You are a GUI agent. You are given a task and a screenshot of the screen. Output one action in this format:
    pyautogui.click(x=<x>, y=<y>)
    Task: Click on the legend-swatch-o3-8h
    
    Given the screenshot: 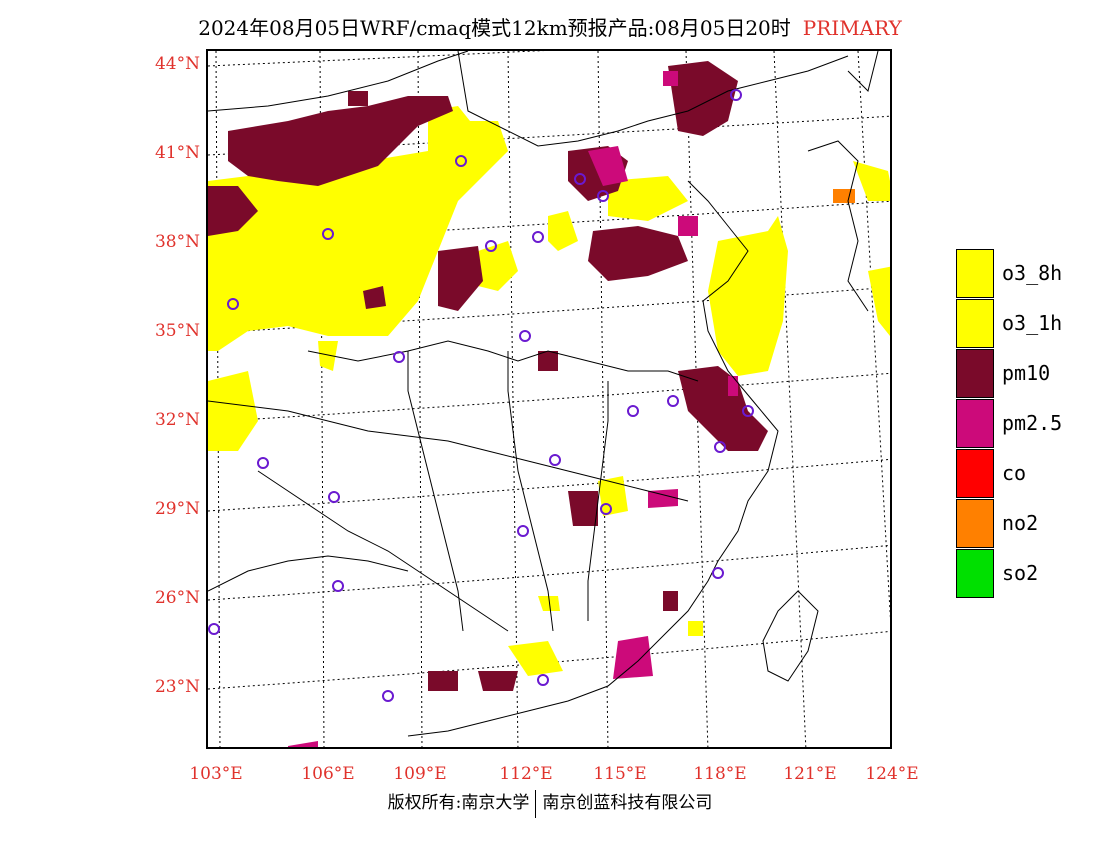 What is the action you would take?
    pyautogui.click(x=975, y=273)
    